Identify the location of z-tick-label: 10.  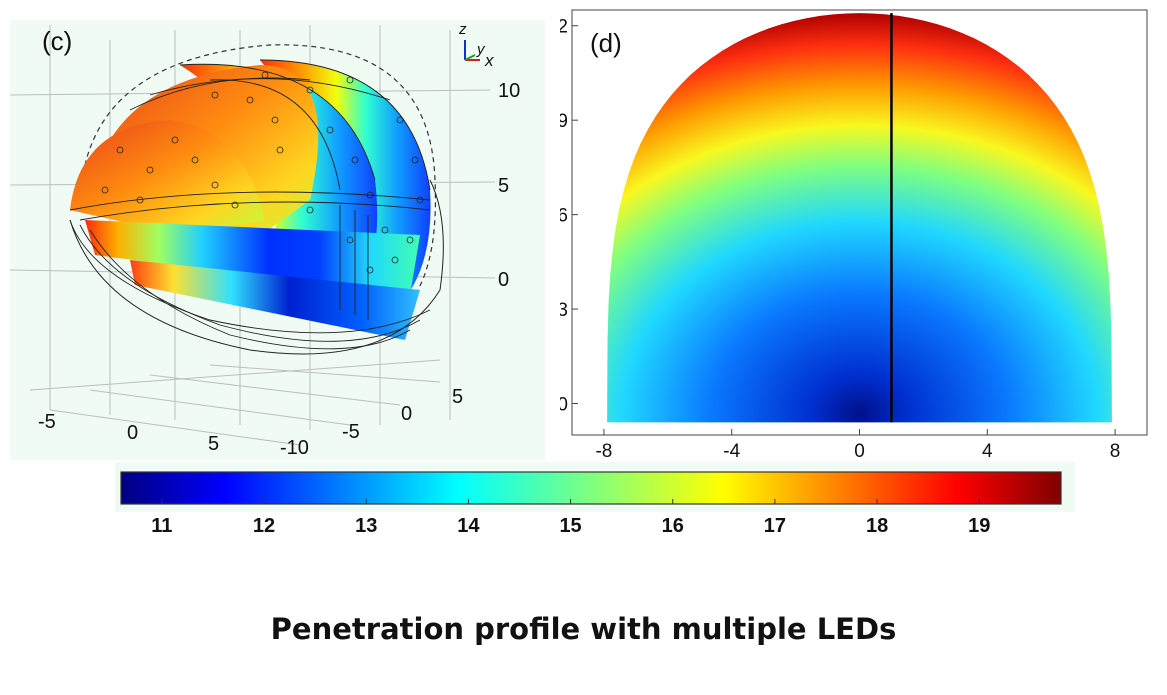
(509, 91).